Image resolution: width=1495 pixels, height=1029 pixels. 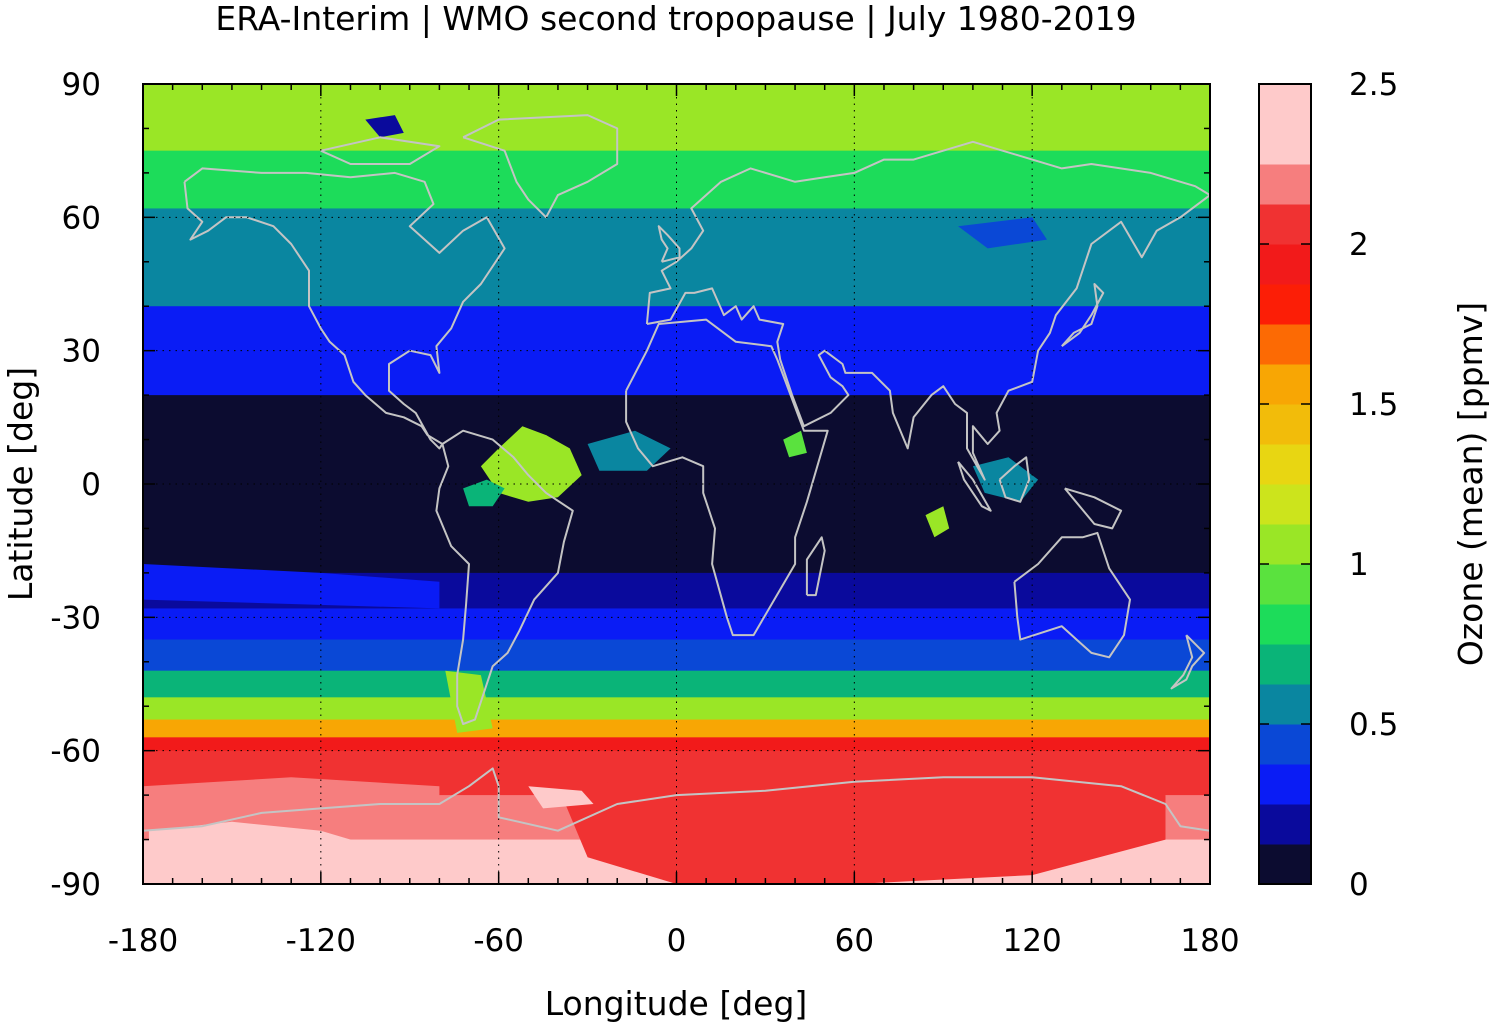 I want to click on east-antarctic-red, so click(x=861, y=830).